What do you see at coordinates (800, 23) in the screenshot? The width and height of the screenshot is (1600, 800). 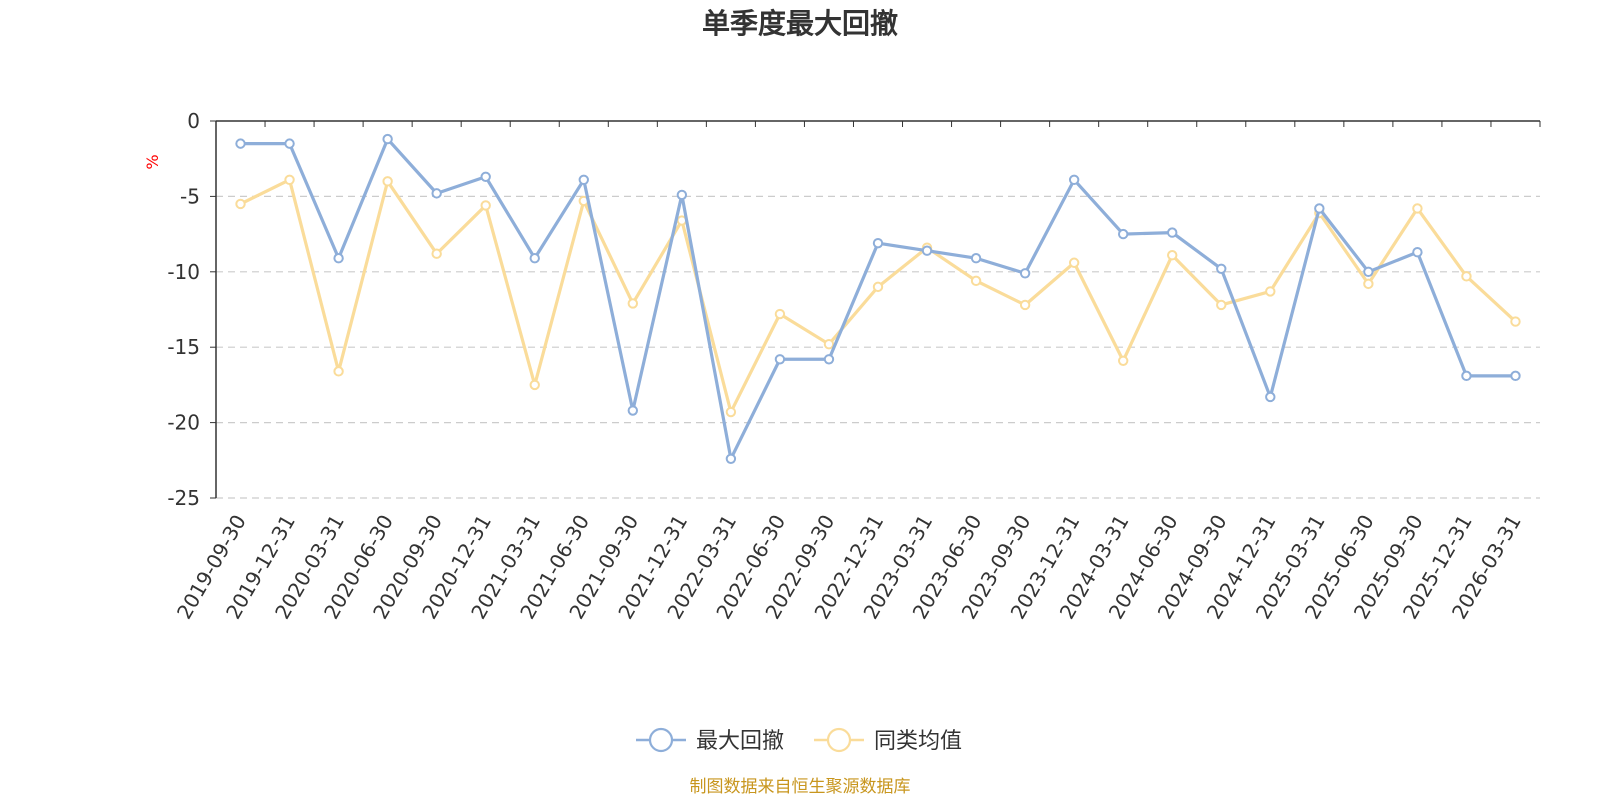 I see `chart-title: 单季度最大回撤` at bounding box center [800, 23].